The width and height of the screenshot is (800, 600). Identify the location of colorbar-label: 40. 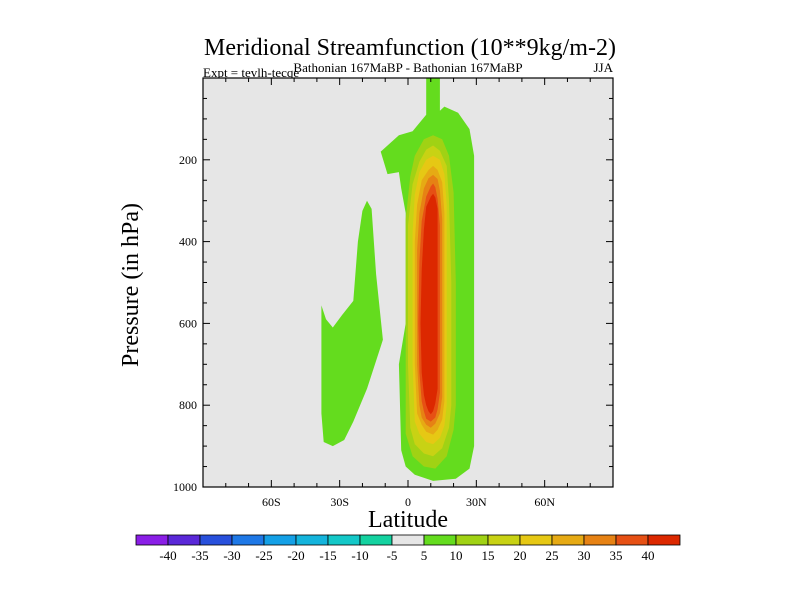
(648, 555).